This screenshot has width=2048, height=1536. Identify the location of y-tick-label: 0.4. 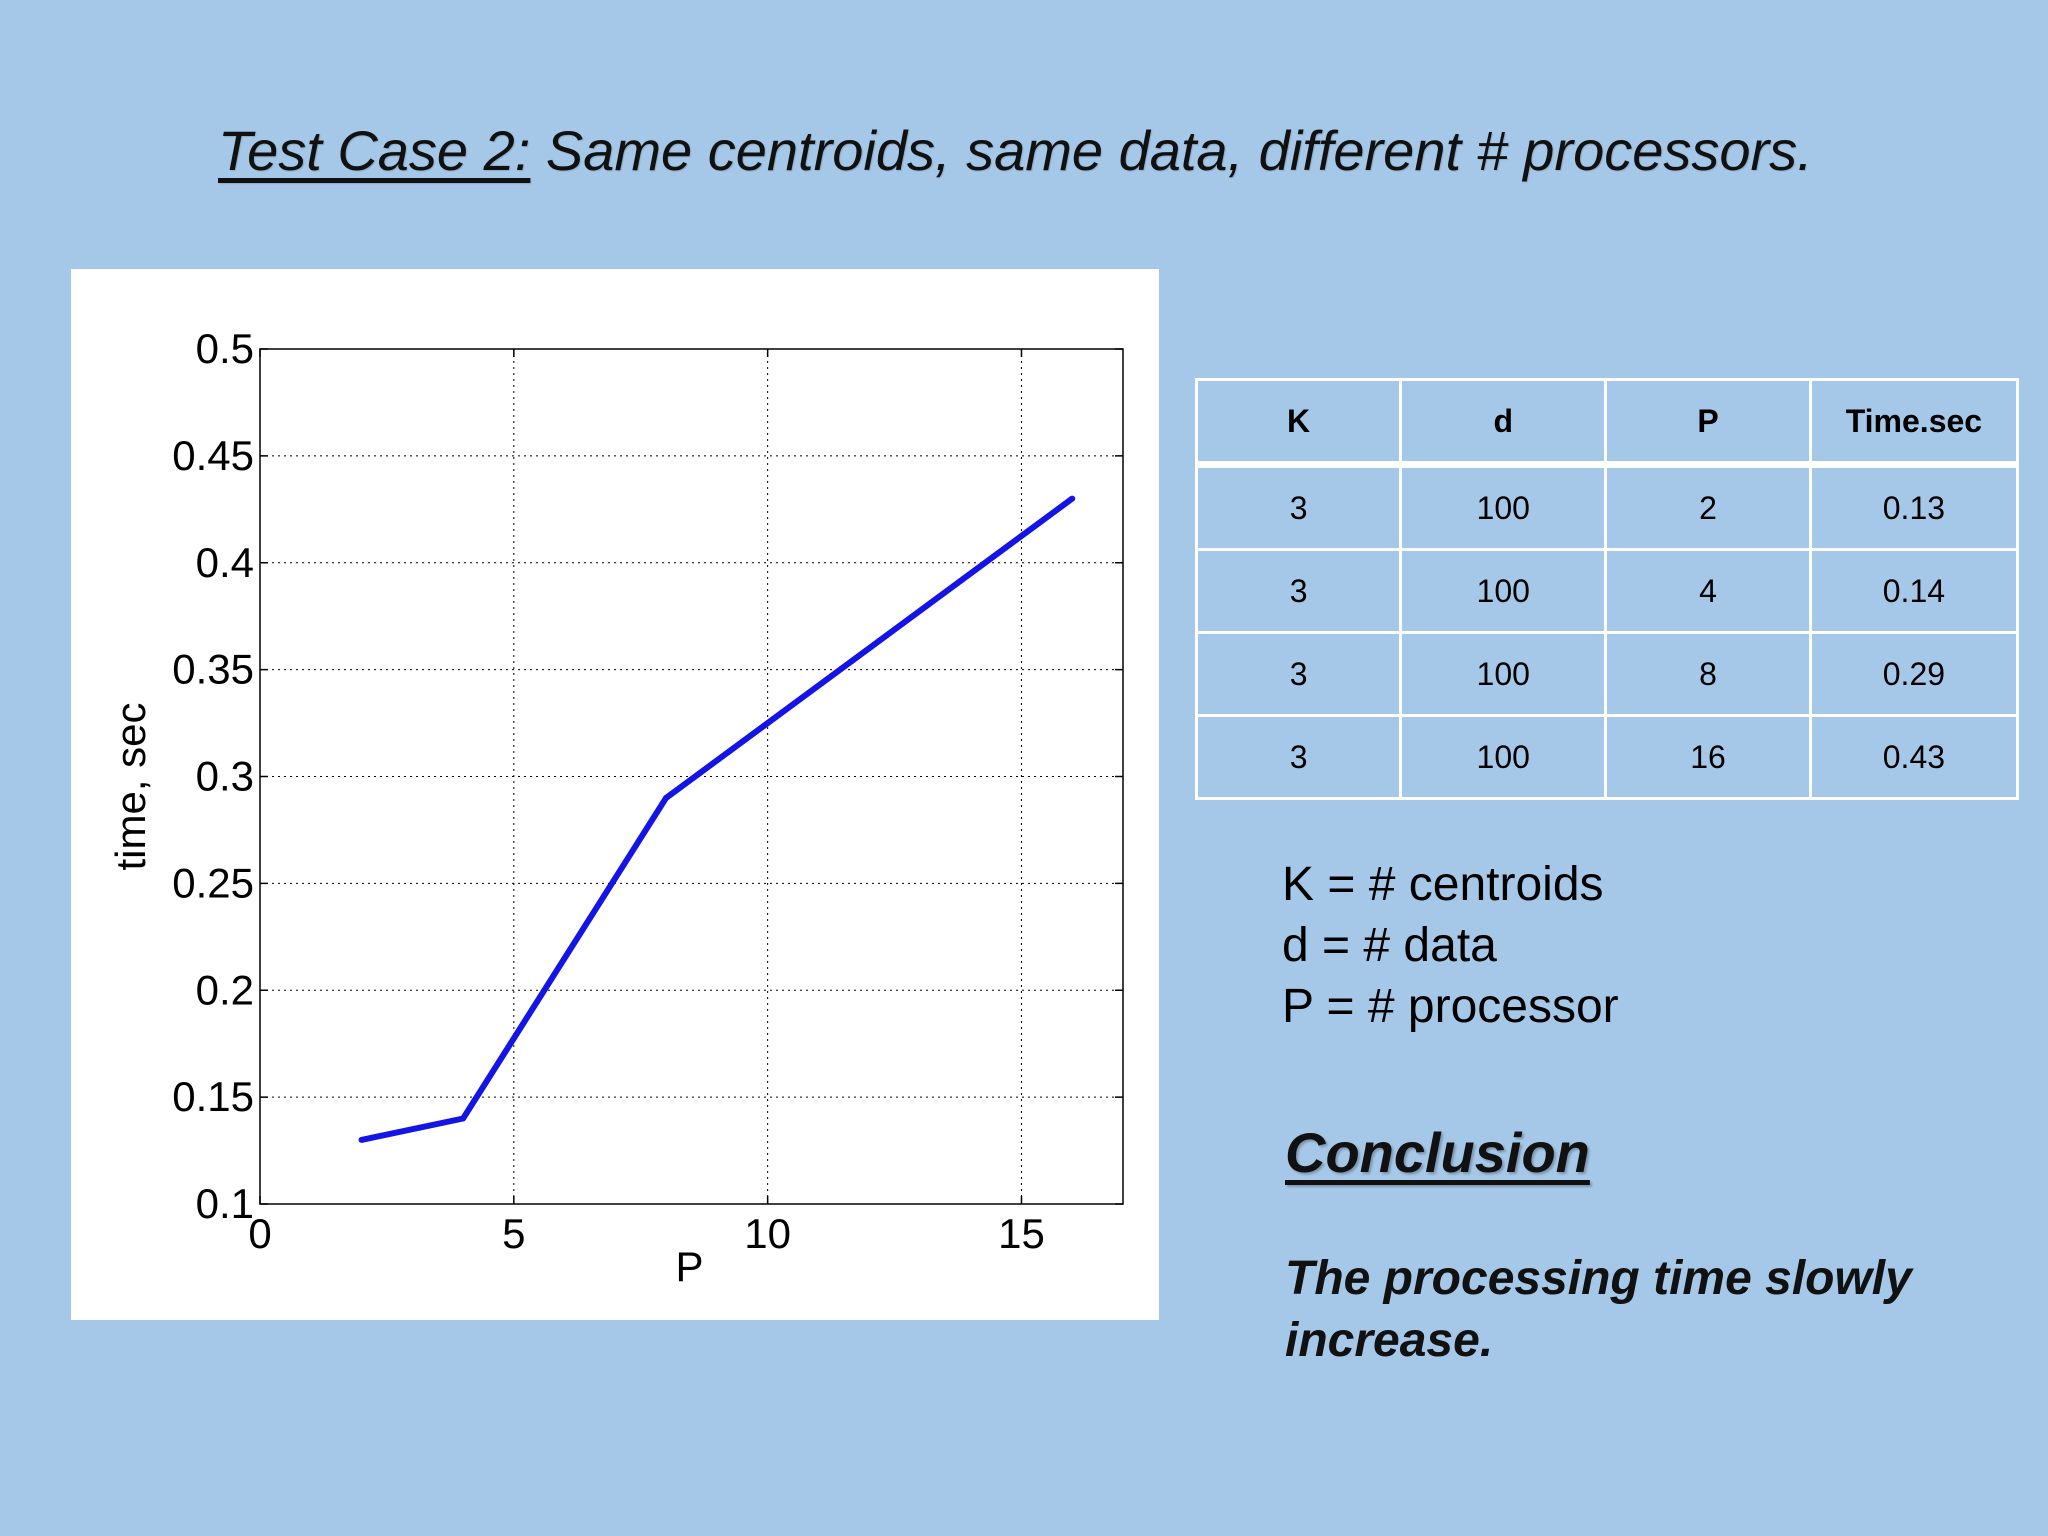
(225, 562).